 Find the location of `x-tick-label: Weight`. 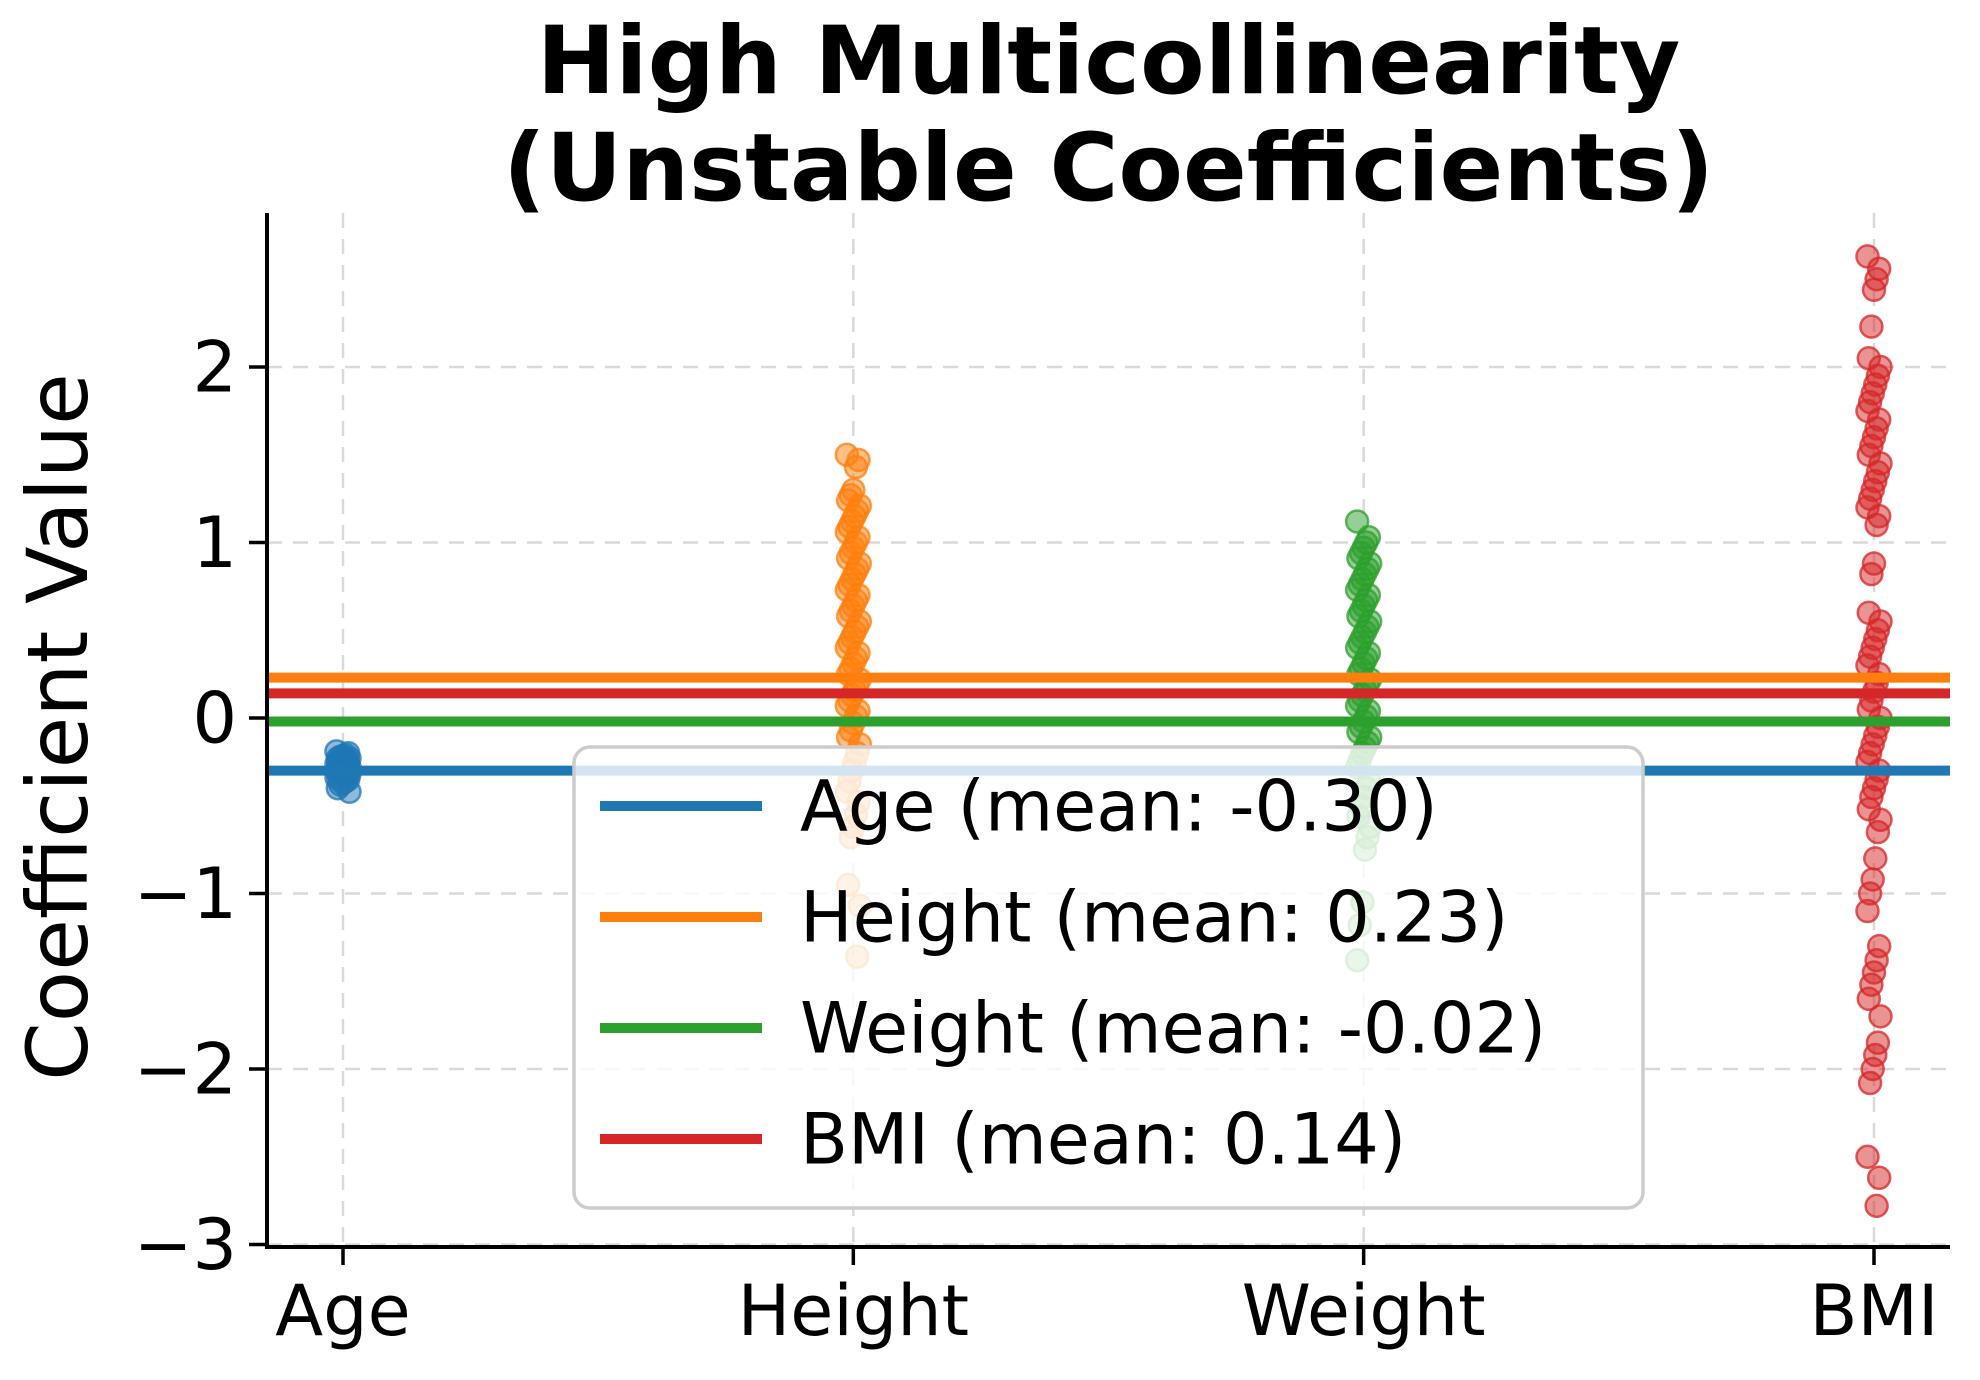

x-tick-label: Weight is located at coordinates (1364, 1311).